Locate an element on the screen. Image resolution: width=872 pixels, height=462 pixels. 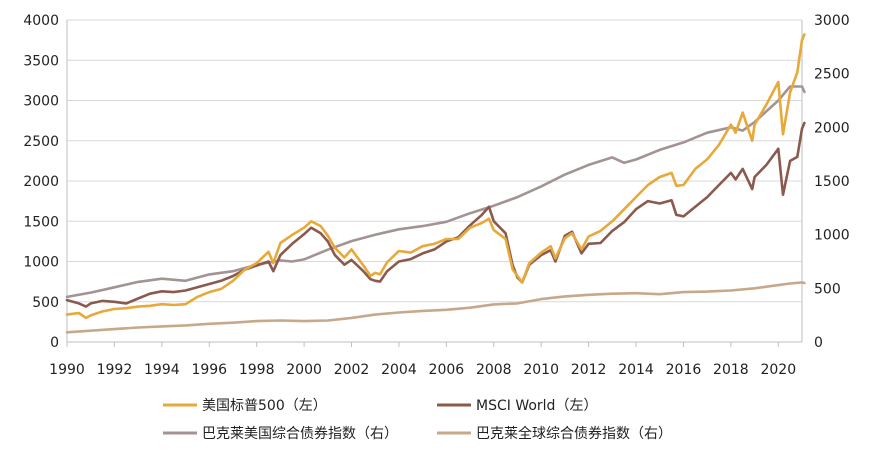
x-tick-label: 2010 is located at coordinates (541, 370).